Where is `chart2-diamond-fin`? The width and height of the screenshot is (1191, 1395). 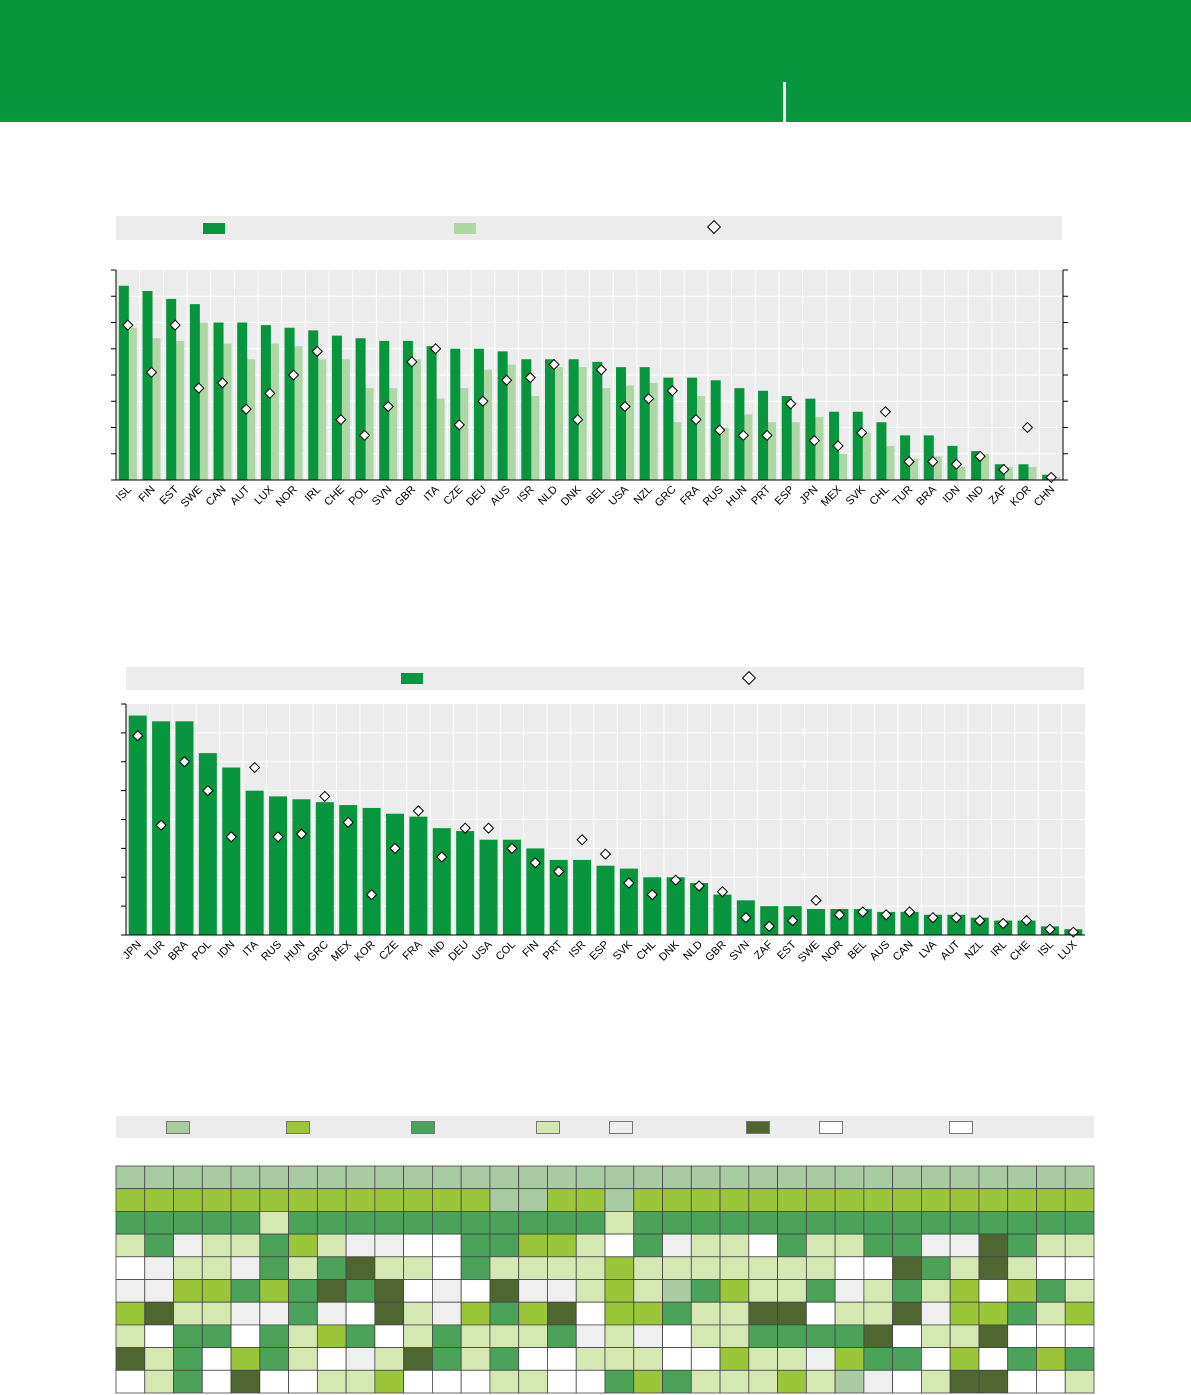 chart2-diamond-fin is located at coordinates (535, 863).